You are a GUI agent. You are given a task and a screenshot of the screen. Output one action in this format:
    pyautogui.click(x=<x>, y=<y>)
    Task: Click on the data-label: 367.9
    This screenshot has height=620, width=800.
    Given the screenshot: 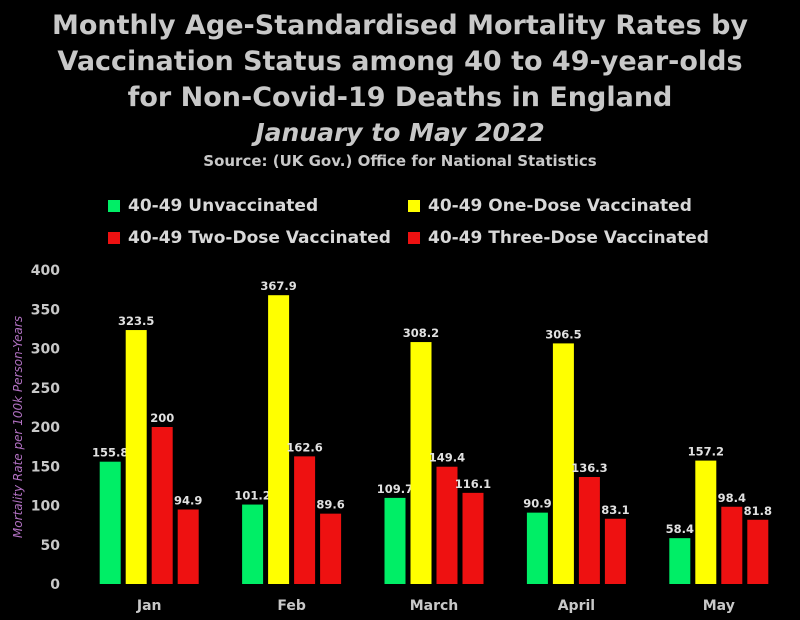 What is the action you would take?
    pyautogui.click(x=278, y=286)
    